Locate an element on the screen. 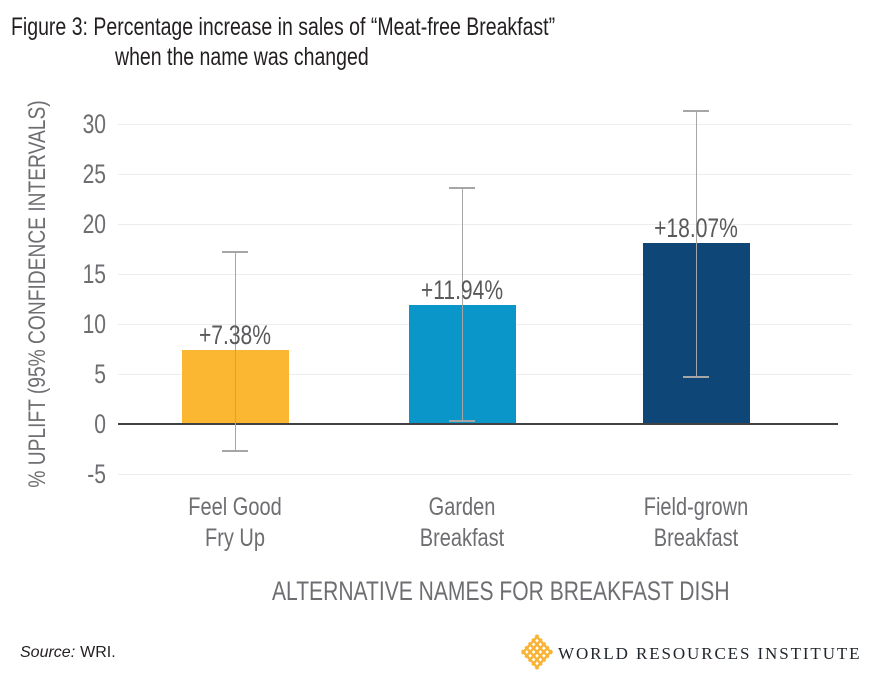 This screenshot has height=677, width=880. wri-logo-text: WORLD RESOURCES INSTITUTE is located at coordinates (710, 653).